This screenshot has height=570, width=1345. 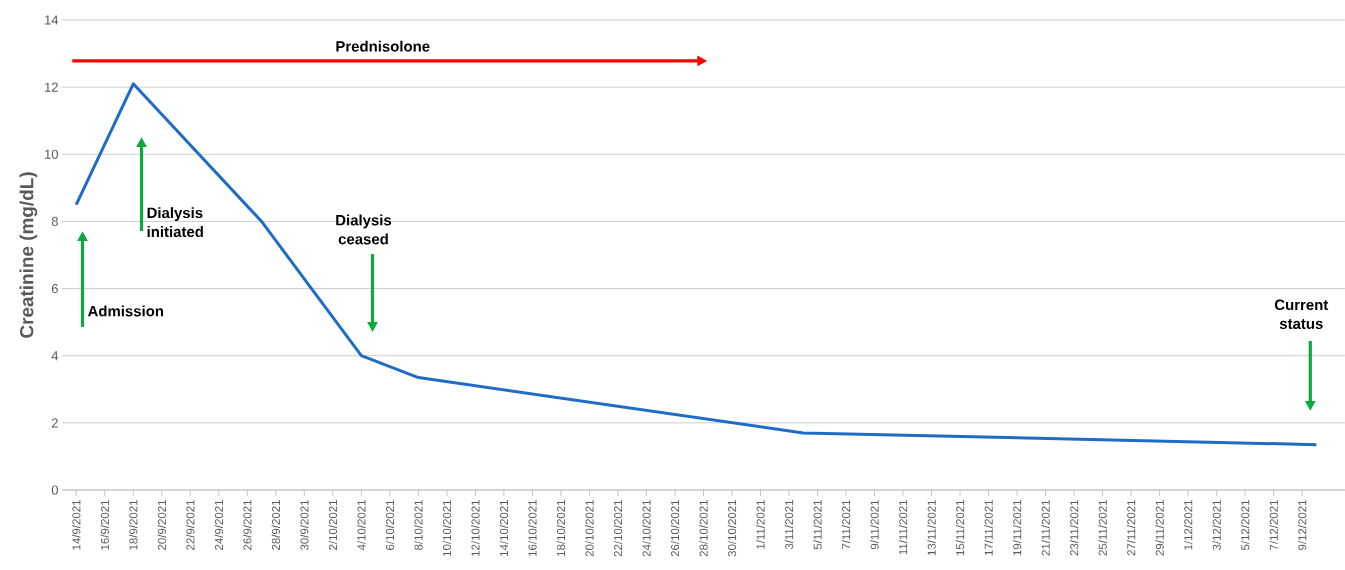 What do you see at coordinates (960, 528) in the screenshot?
I see `x-tick-label: 15/11/2021` at bounding box center [960, 528].